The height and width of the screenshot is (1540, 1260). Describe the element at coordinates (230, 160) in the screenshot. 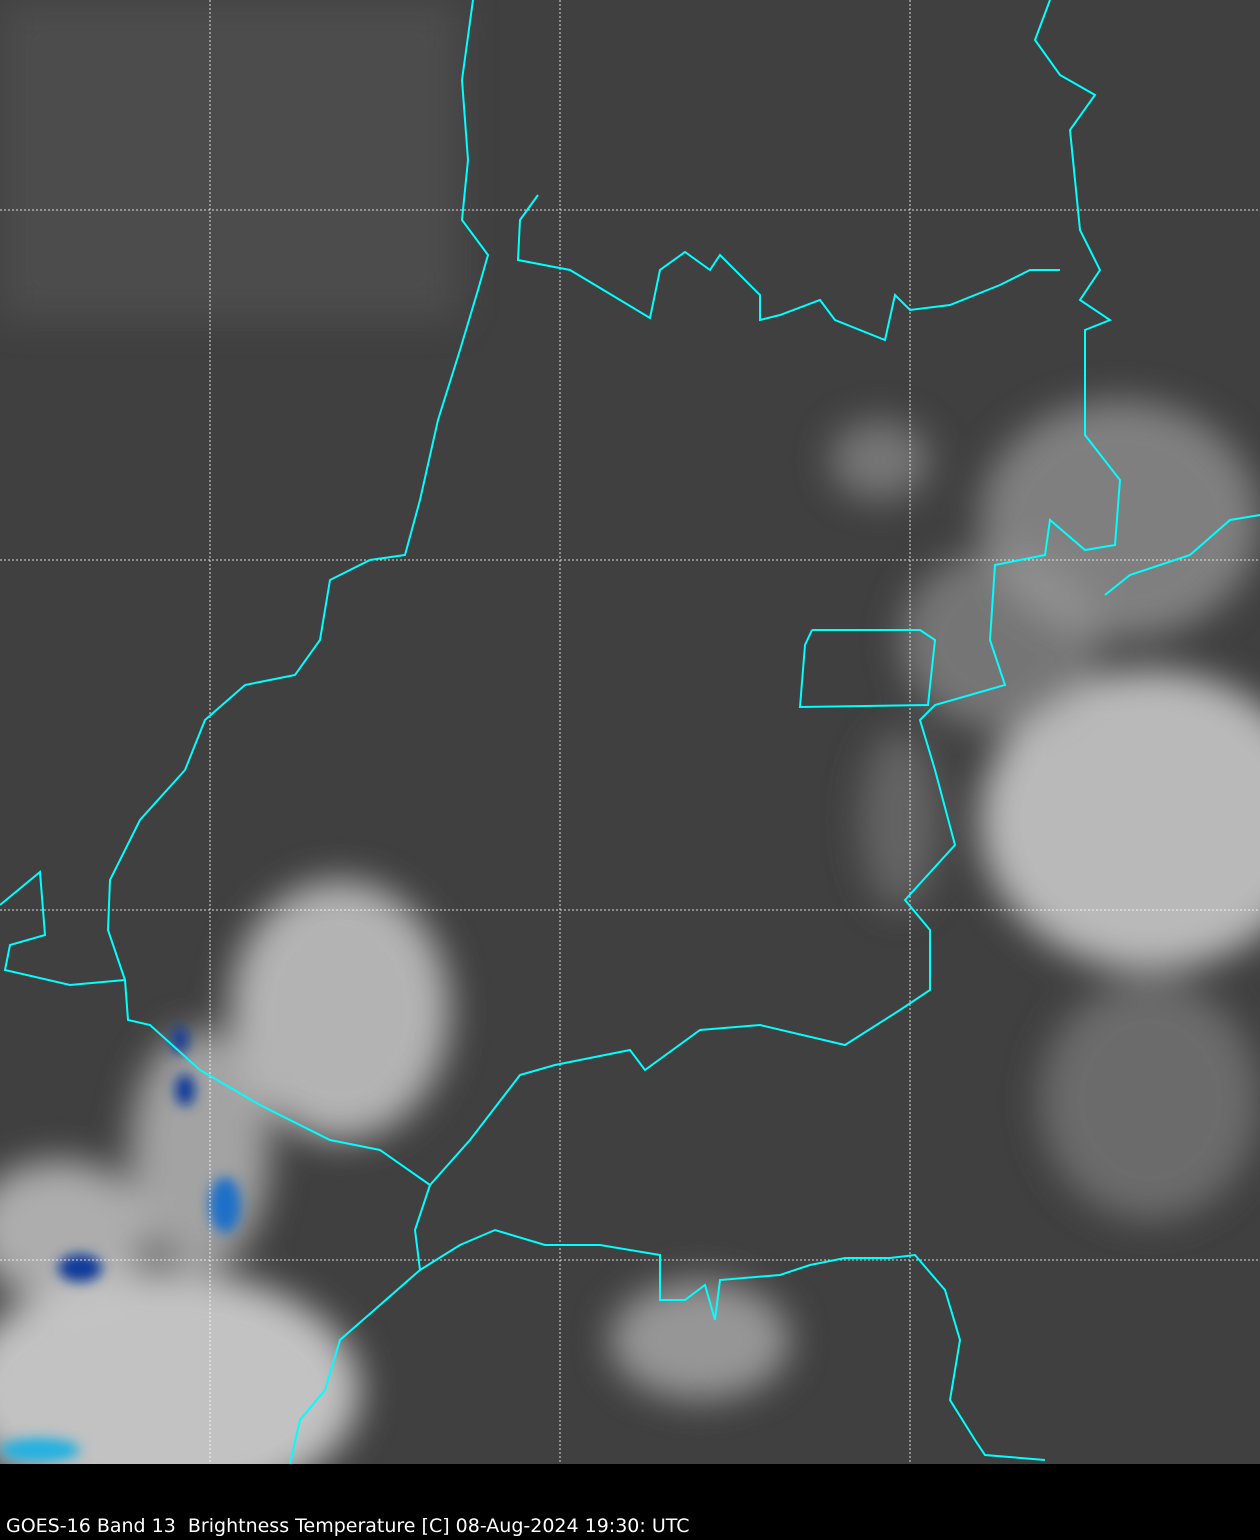

I see `warm-region-nw` at that location.